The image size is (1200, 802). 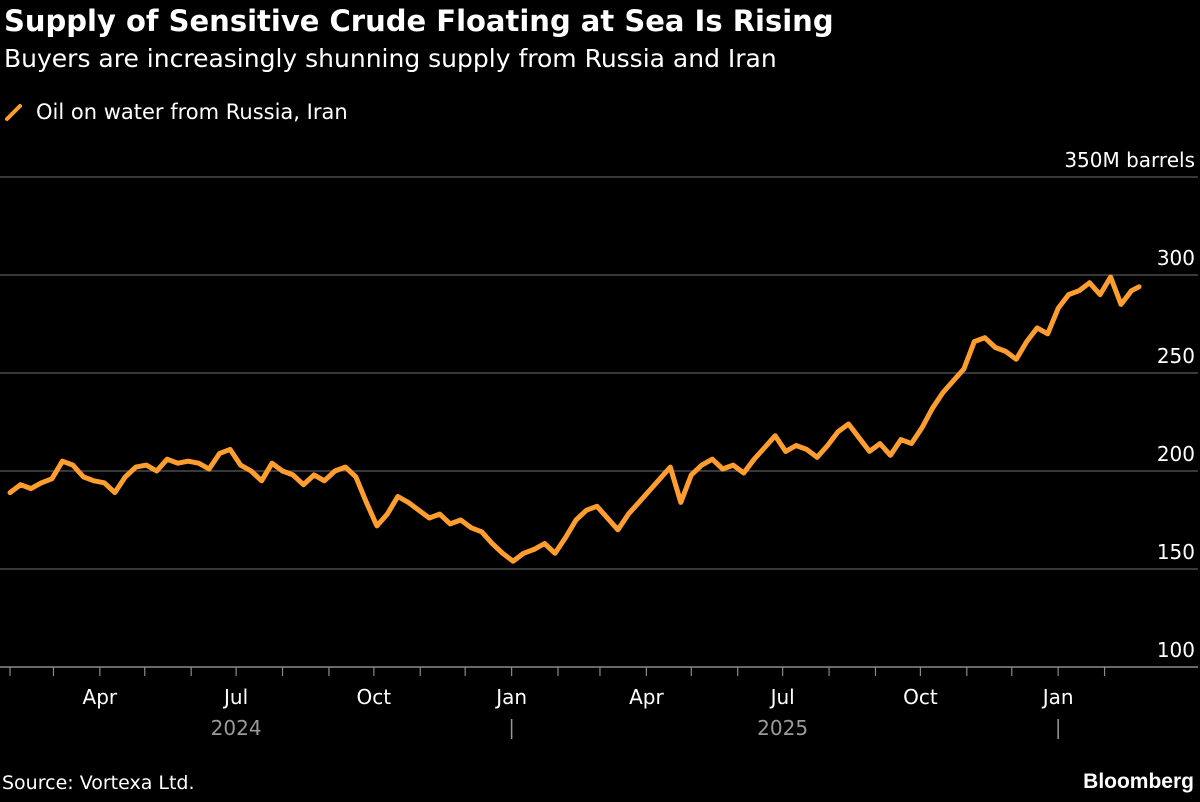 I want to click on legend-label: Oil on water from Russia, Iran, so click(x=192, y=112).